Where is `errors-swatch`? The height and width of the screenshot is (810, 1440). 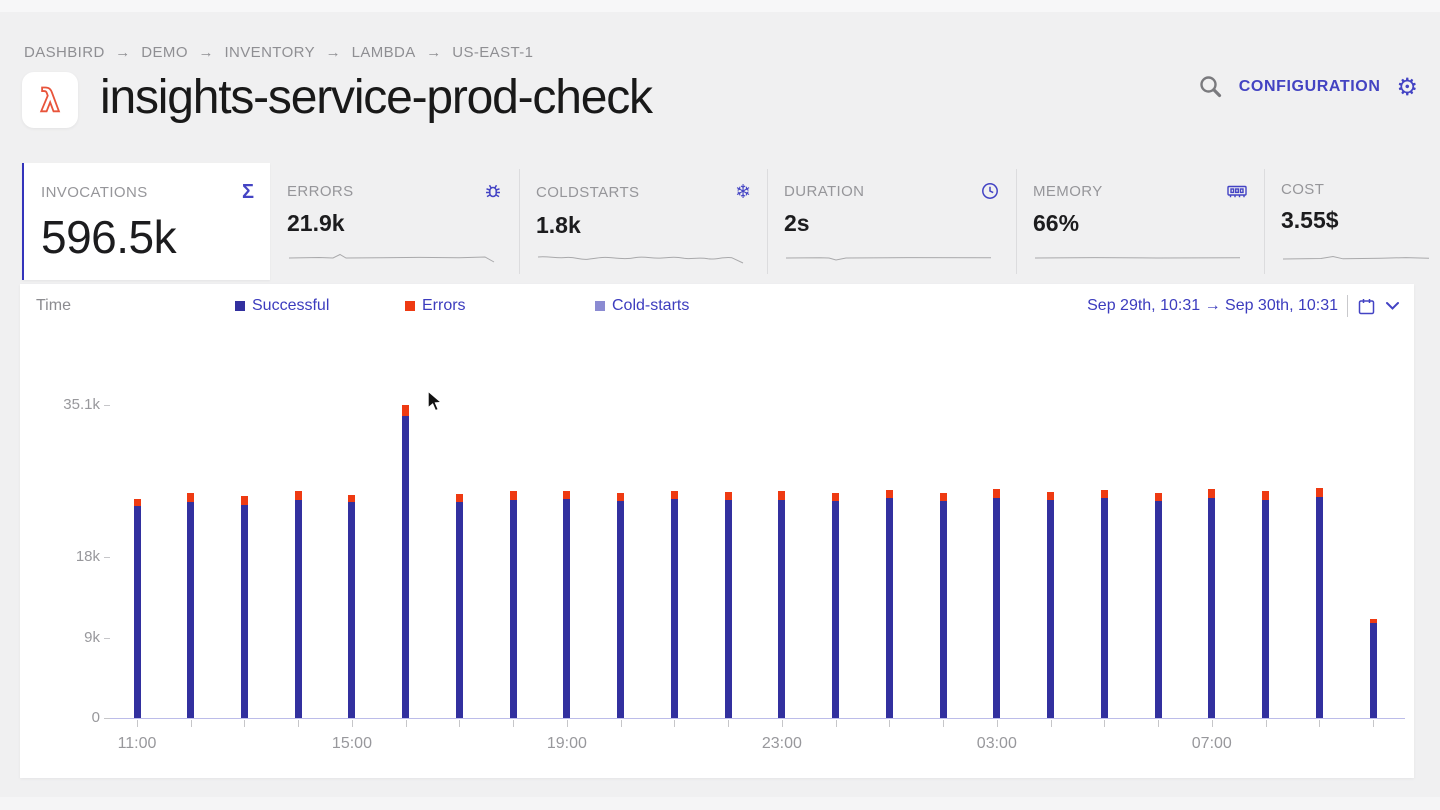 errors-swatch is located at coordinates (410, 306).